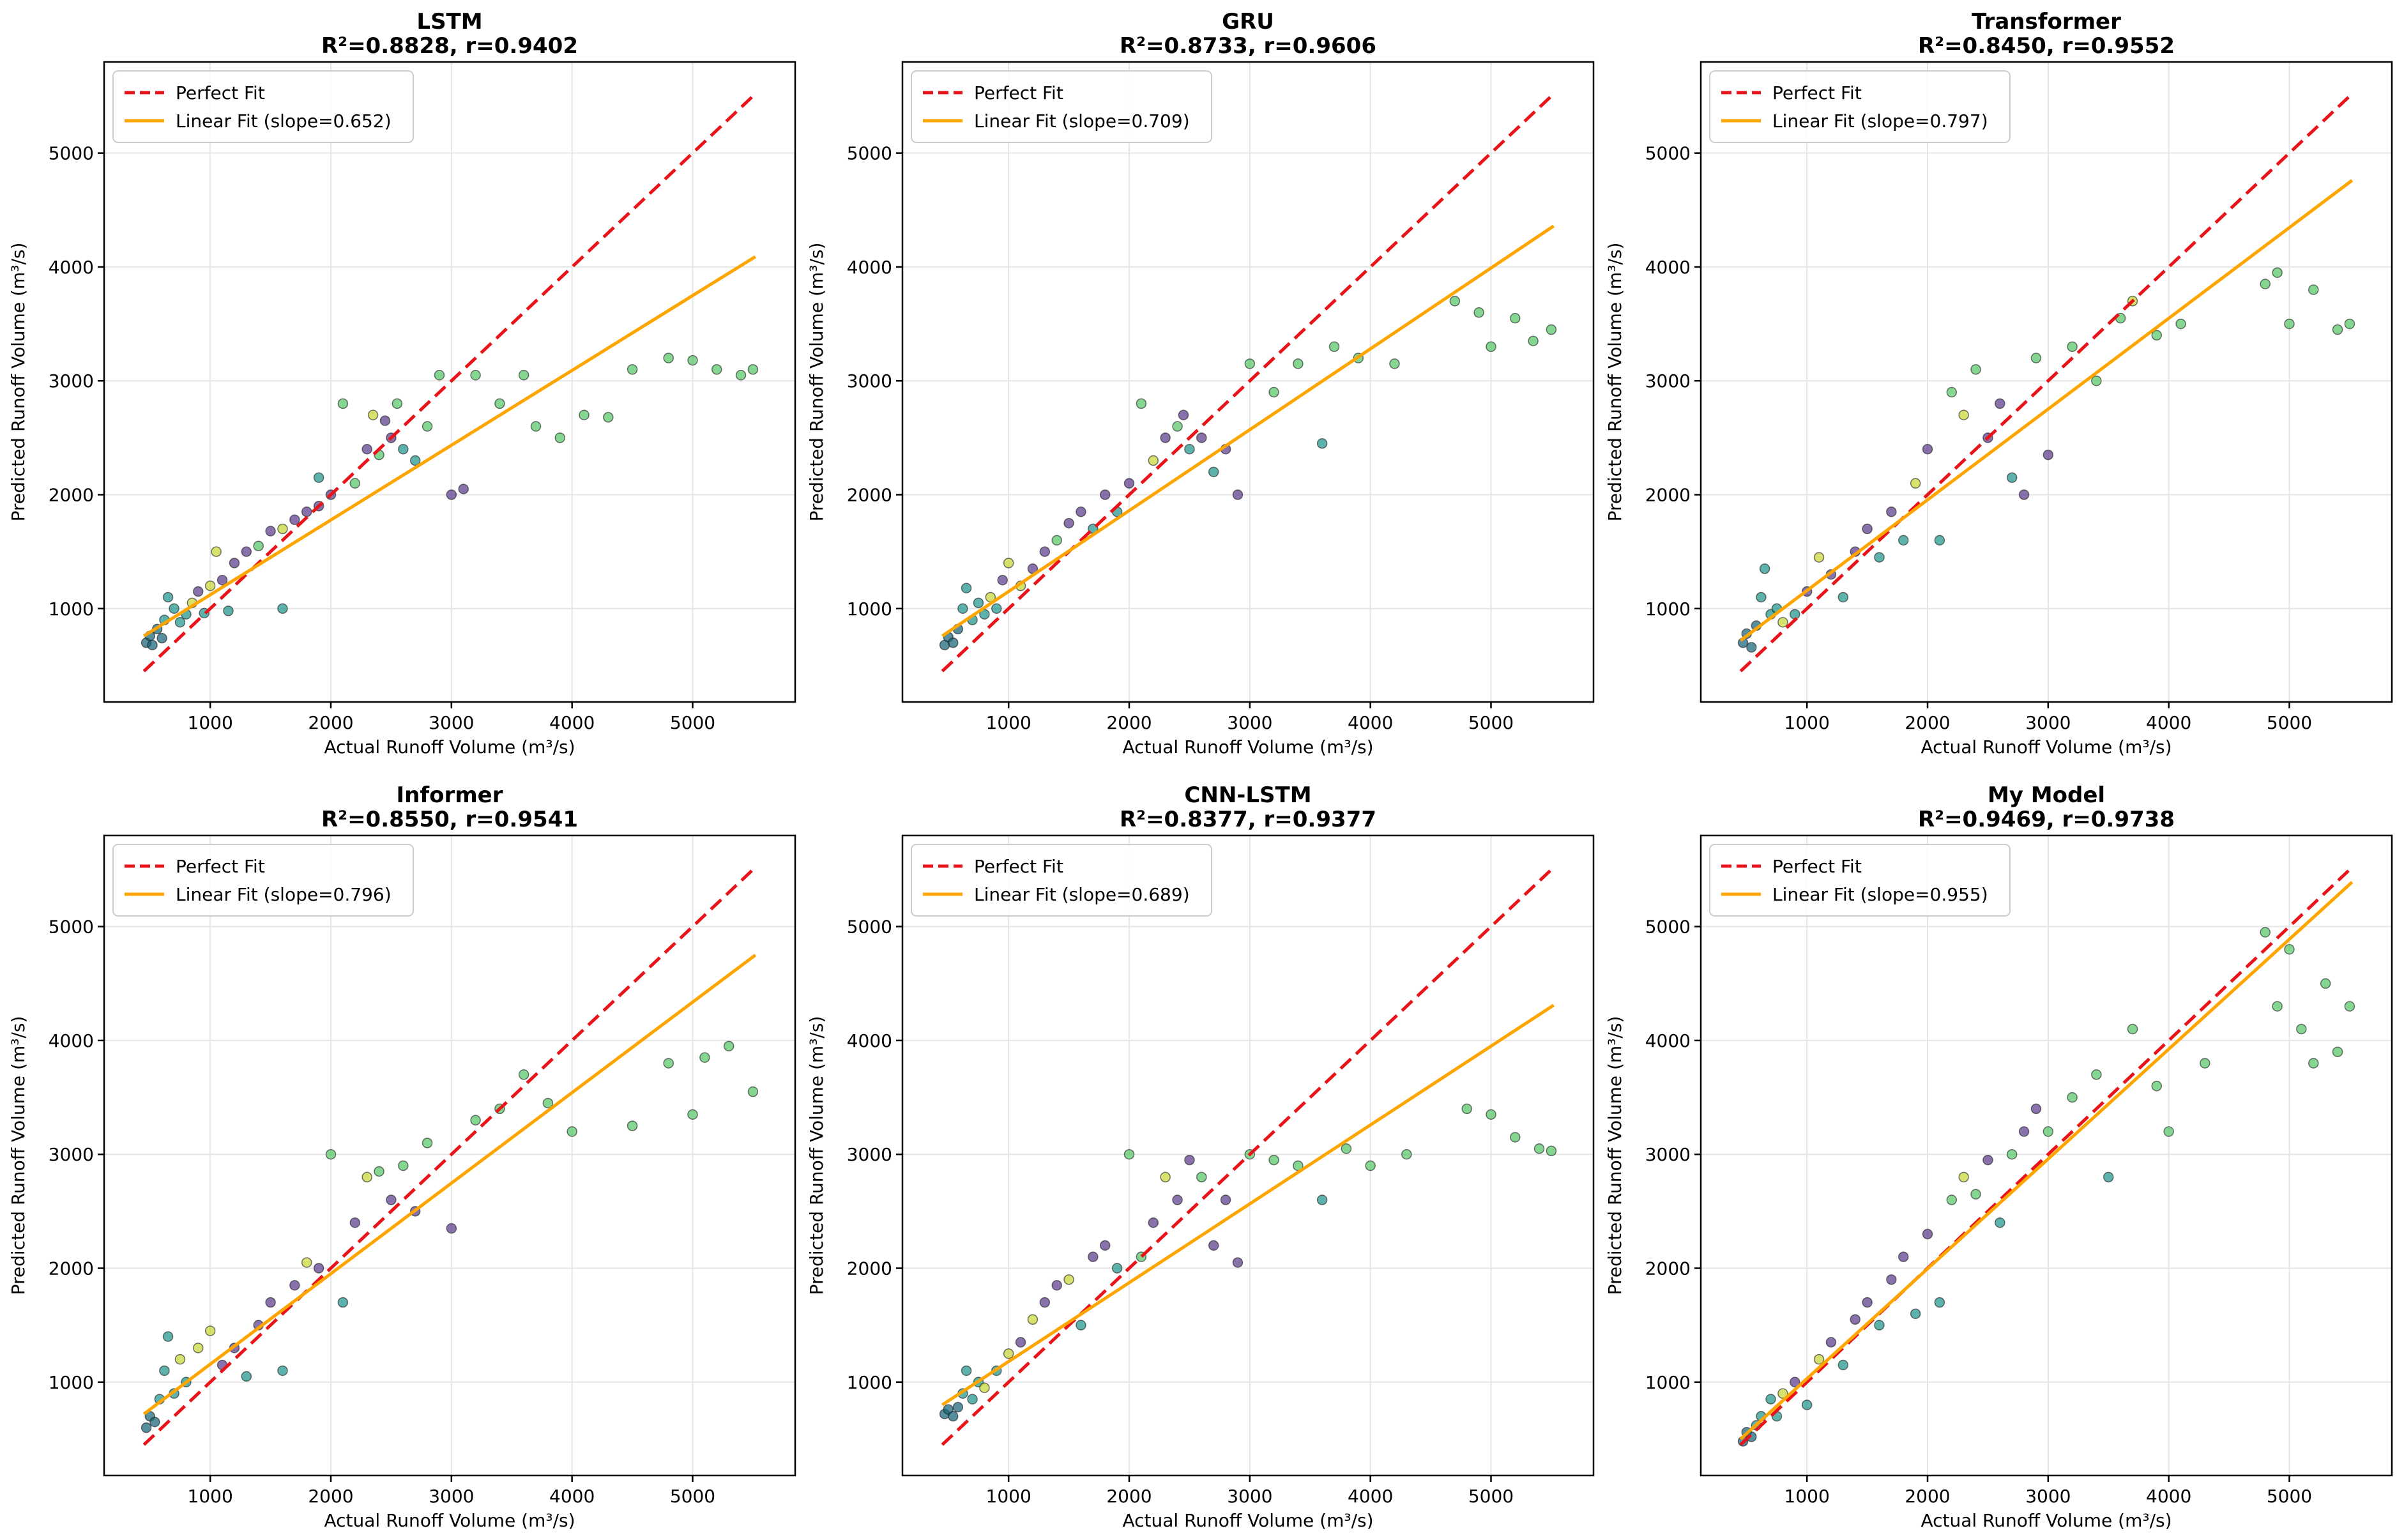 The width and height of the screenshot is (2404, 1540). Describe the element at coordinates (1129, 722) in the screenshot. I see `x-tick-label: 2000` at that location.